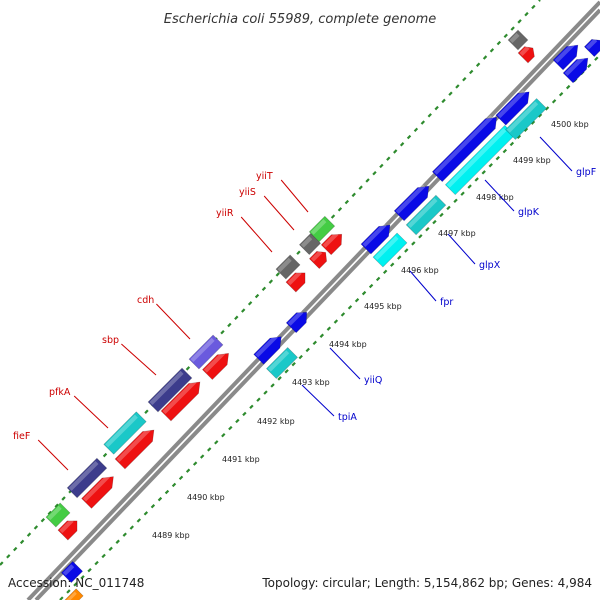 This screenshot has width=600, height=600. Describe the element at coordinates (348, 344) in the screenshot. I see `scale-tick-label: 4494 kbp` at that location.